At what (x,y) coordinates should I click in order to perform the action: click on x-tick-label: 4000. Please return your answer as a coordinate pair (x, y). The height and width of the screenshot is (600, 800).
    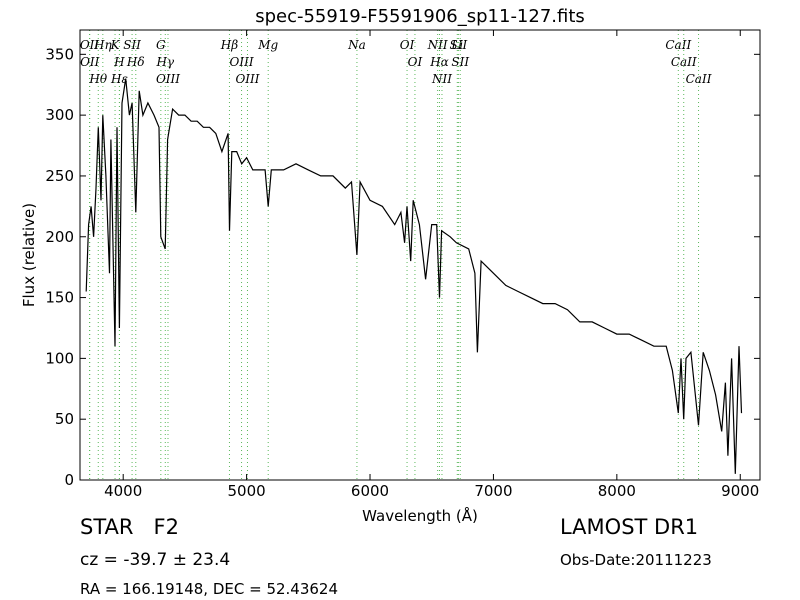
    Looking at the image, I should click on (123, 491).